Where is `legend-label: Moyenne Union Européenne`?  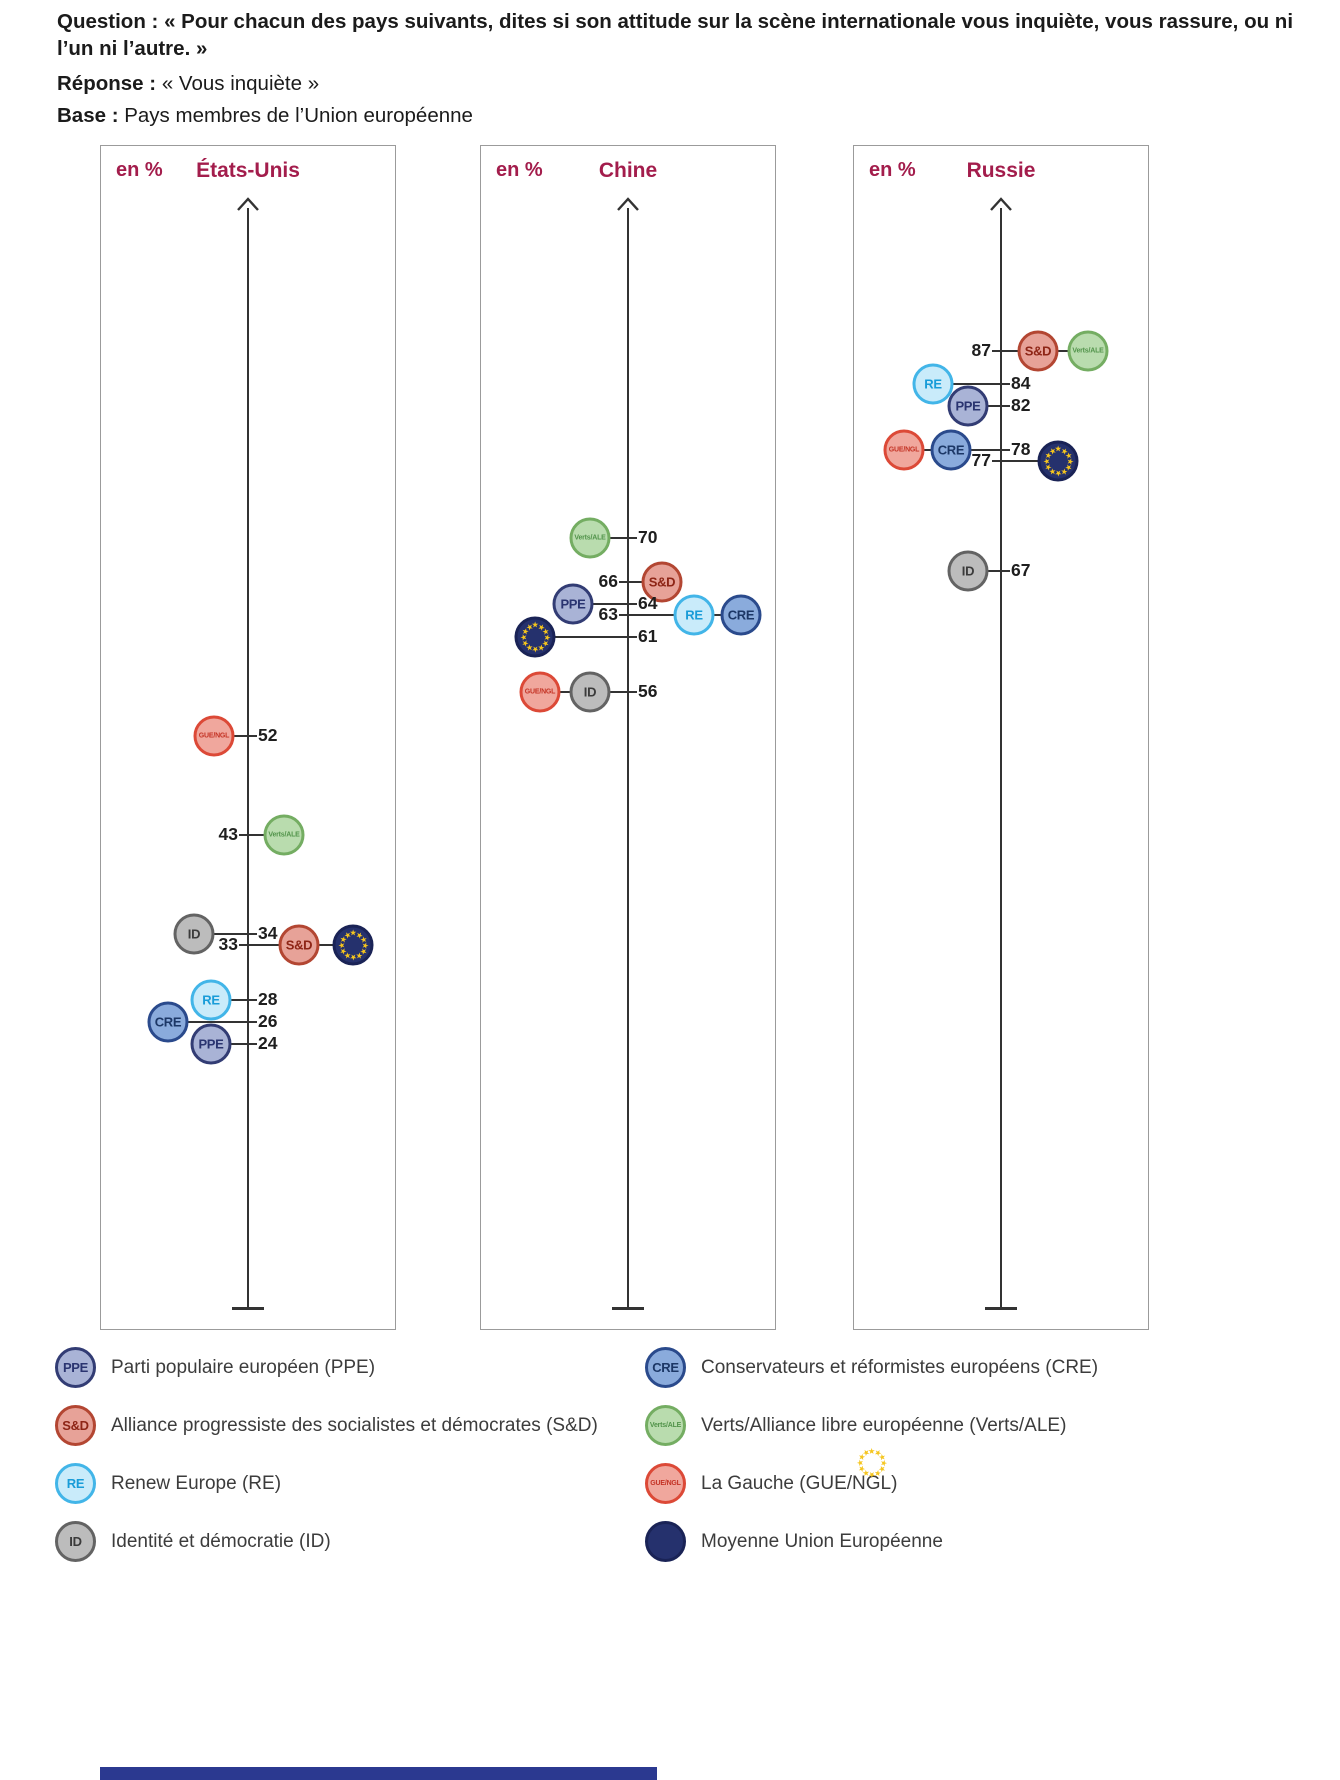 legend-label: Moyenne Union Européenne is located at coordinates (822, 1541).